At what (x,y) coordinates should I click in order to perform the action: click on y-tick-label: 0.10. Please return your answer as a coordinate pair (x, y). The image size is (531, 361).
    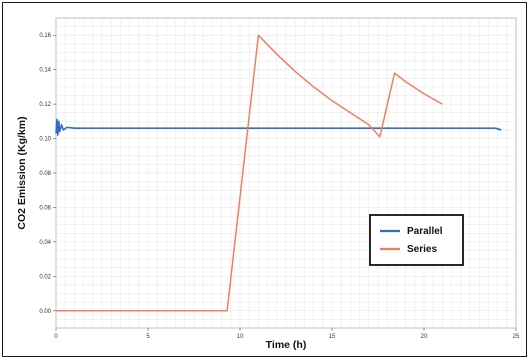
    Looking at the image, I should click on (45, 140).